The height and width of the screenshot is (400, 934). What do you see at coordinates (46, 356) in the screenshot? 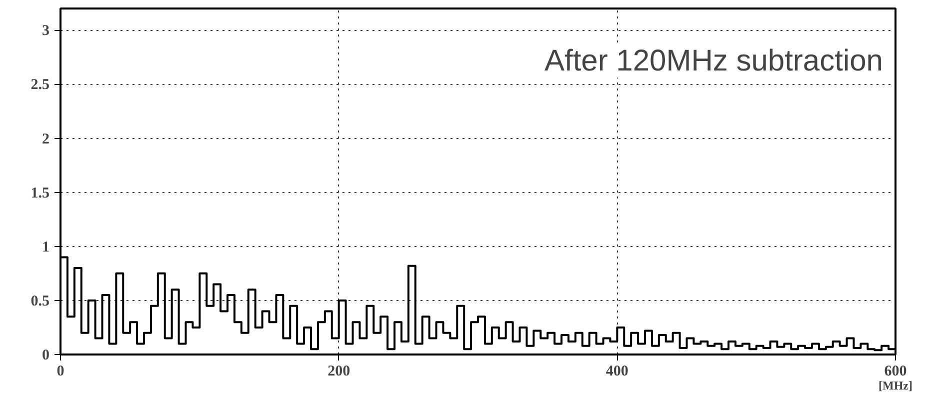
I see `y-tick-label: 0` at bounding box center [46, 356].